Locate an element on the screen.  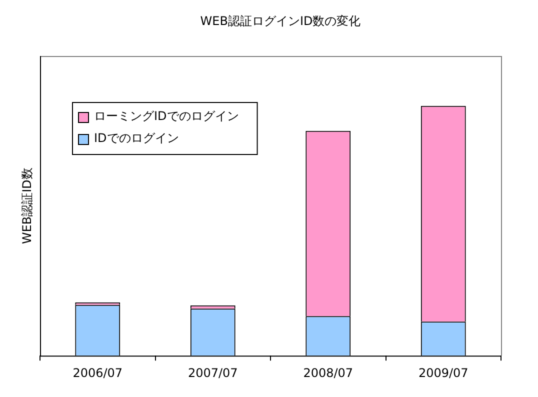
chart-title: WEB認証ログインID数の変化 is located at coordinates (280, 21).